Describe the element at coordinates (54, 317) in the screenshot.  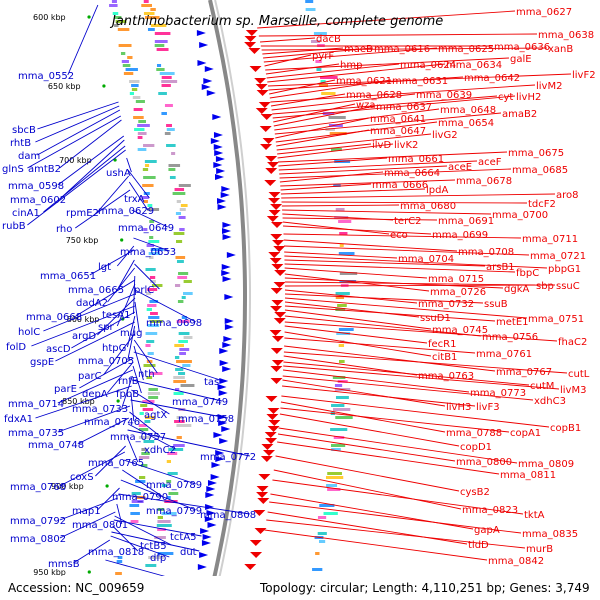
I see `gene-label-left: mma_0668` at that location.